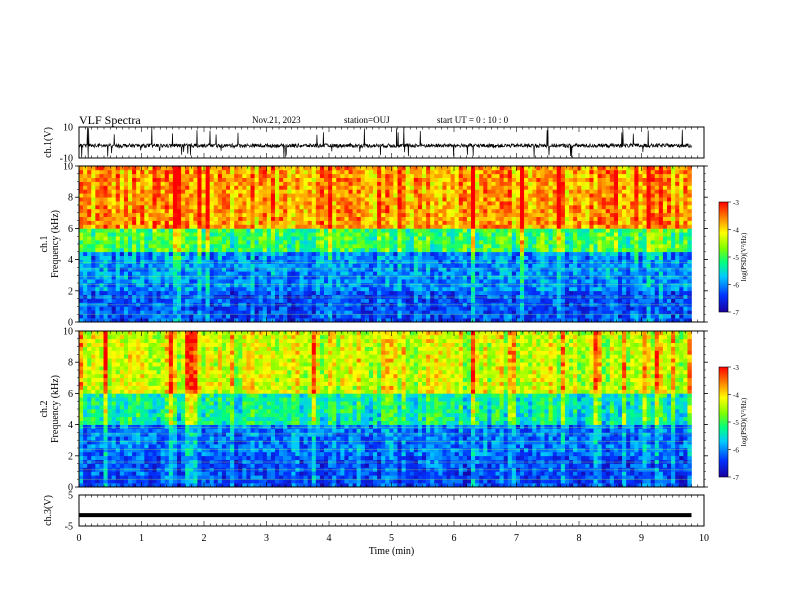 This screenshot has width=792, height=612. I want to click on channel-label: ch.2, so click(44, 409).